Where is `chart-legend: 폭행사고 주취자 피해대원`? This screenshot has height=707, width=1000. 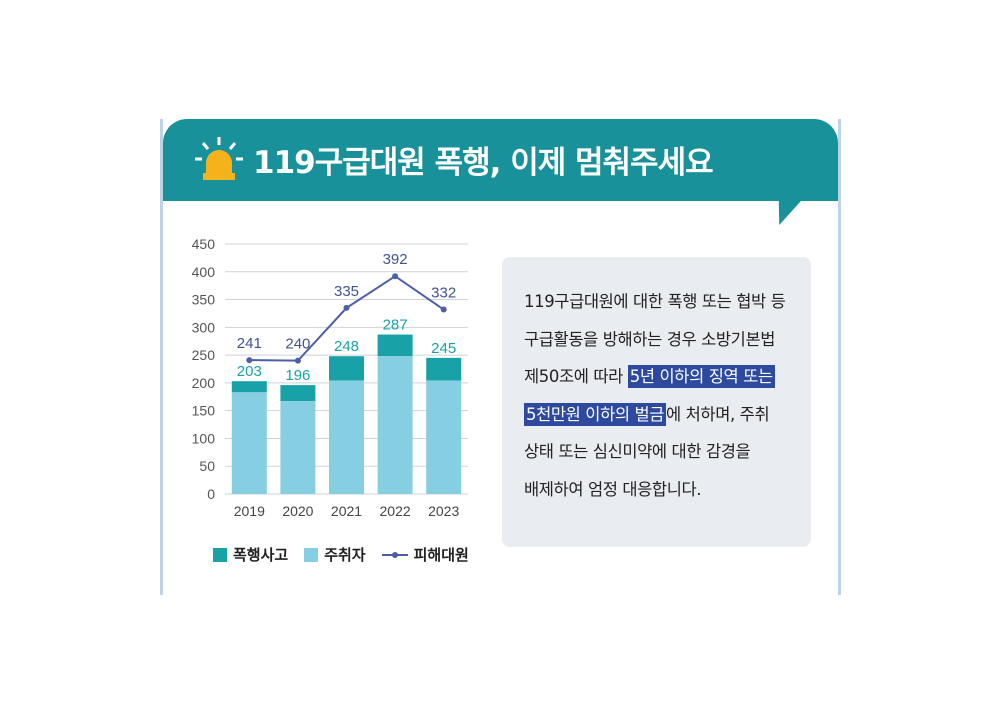
chart-legend: 폭행사고 주취자 피해대원 is located at coordinates (341, 554).